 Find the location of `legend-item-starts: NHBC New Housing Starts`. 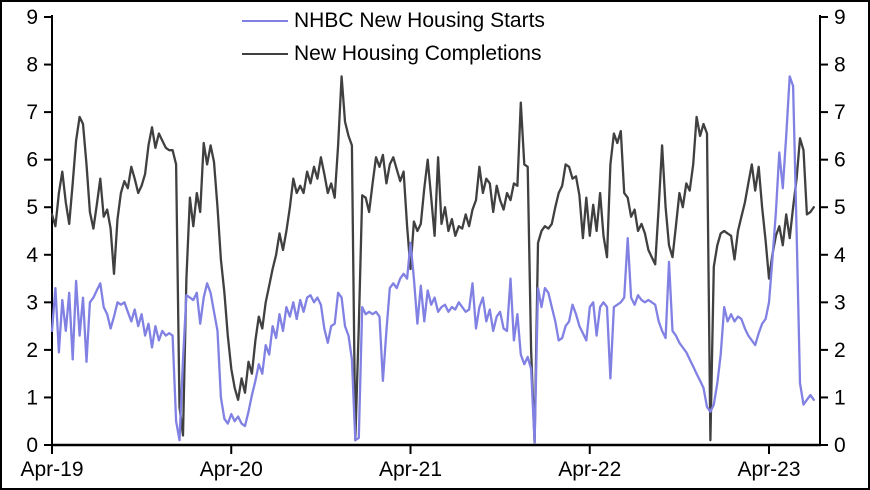

legend-item-starts: NHBC New Housing Starts is located at coordinates (393, 21).